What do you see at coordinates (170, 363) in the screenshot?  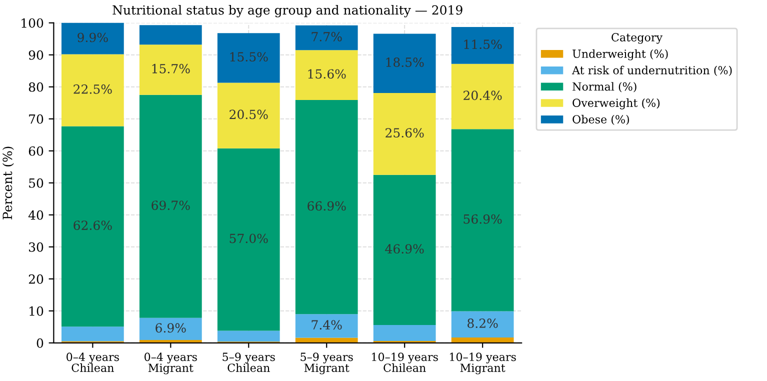 I see `x-tick-label: 0–4 years Migrant` at bounding box center [170, 363].